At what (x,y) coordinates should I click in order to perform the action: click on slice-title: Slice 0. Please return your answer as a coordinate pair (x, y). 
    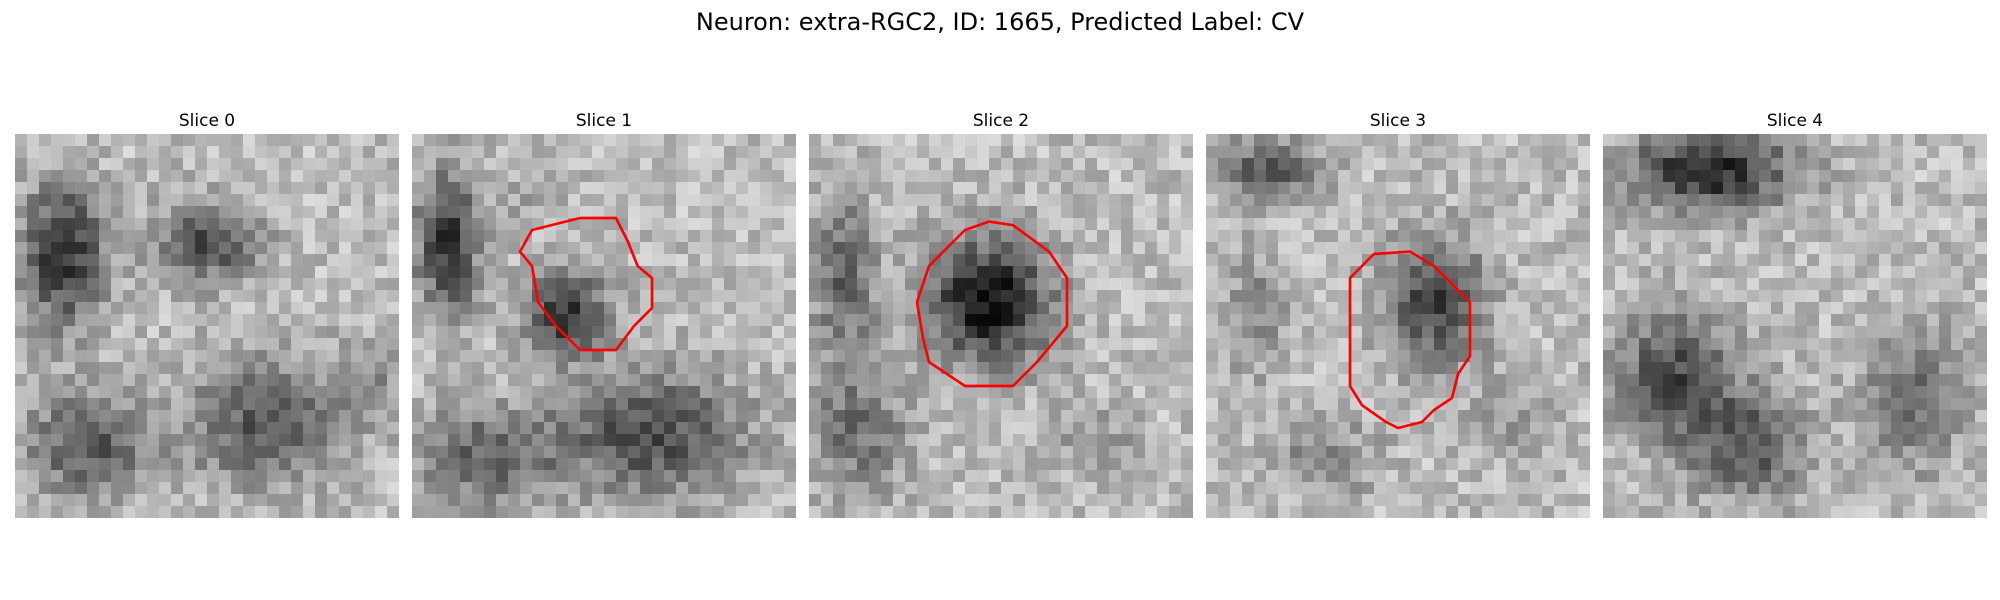
    Looking at the image, I should click on (207, 121).